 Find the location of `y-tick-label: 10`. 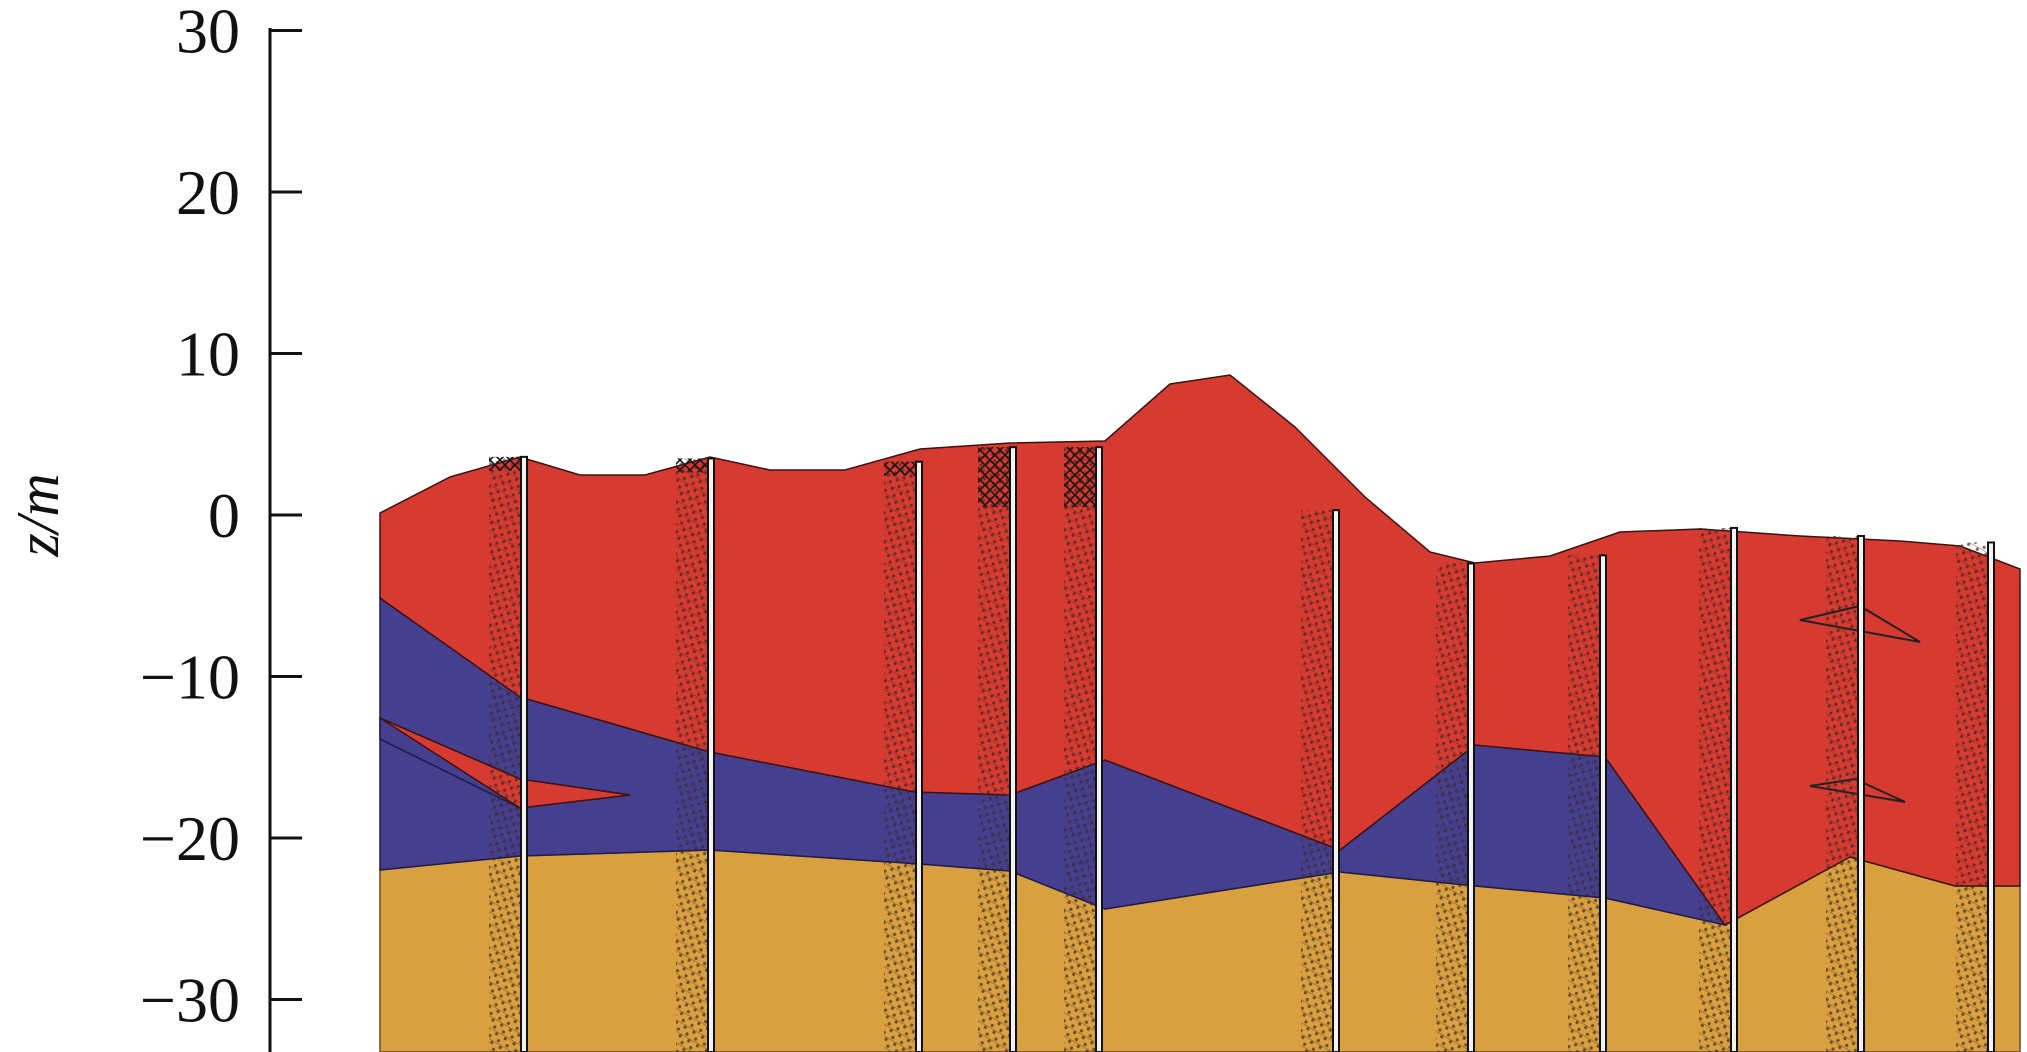

y-tick-label: 10 is located at coordinates (208, 354).